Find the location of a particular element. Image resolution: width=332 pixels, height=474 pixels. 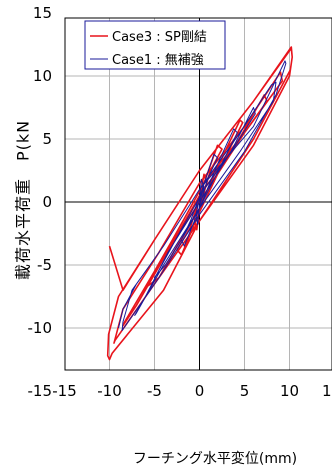

y-tick-label: 15 is located at coordinates (42, 13).